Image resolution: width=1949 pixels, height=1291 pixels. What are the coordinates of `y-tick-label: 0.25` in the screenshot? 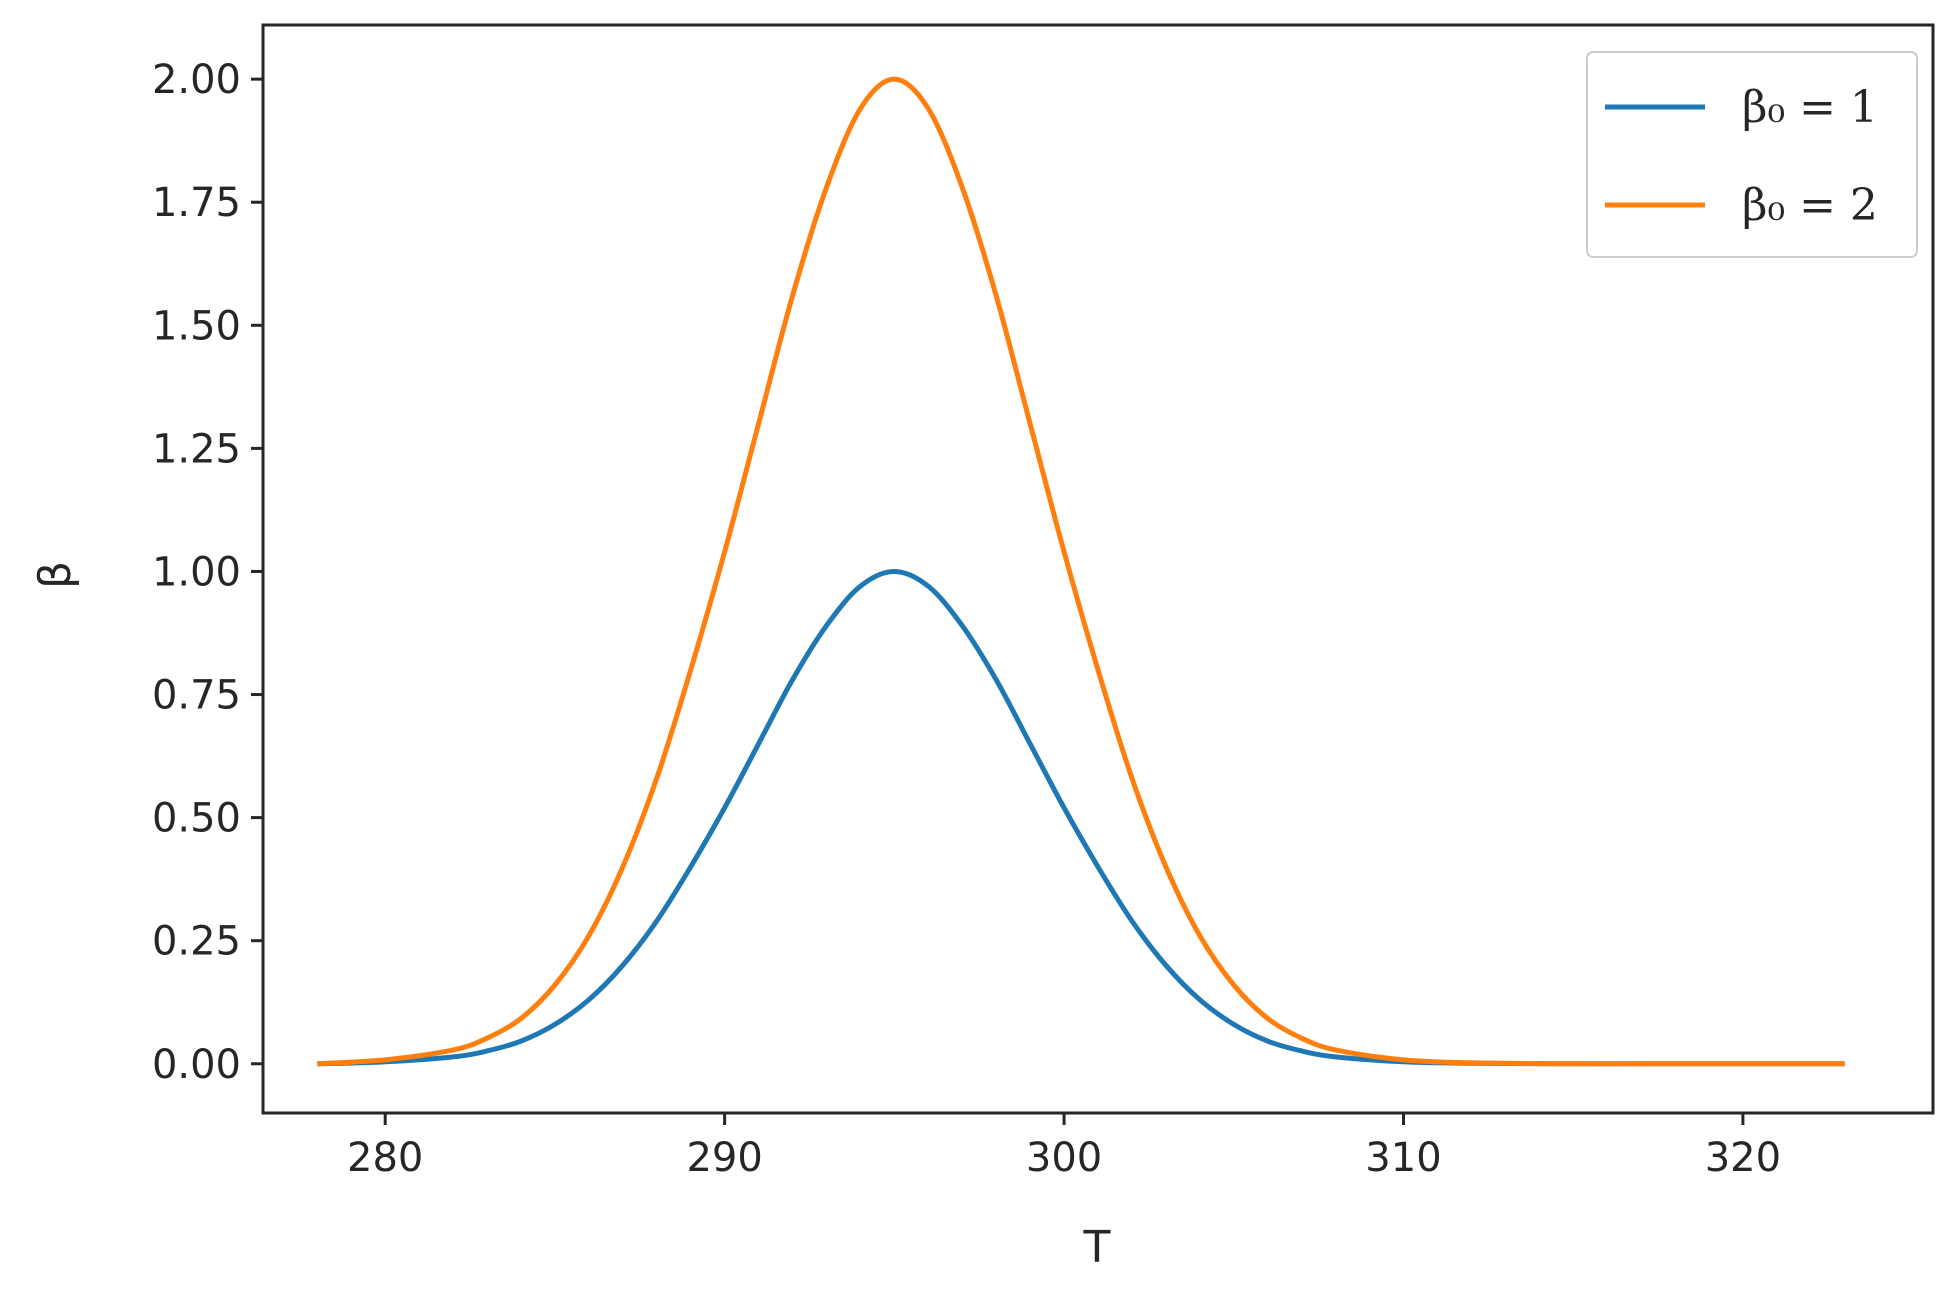 It's located at (196, 942).